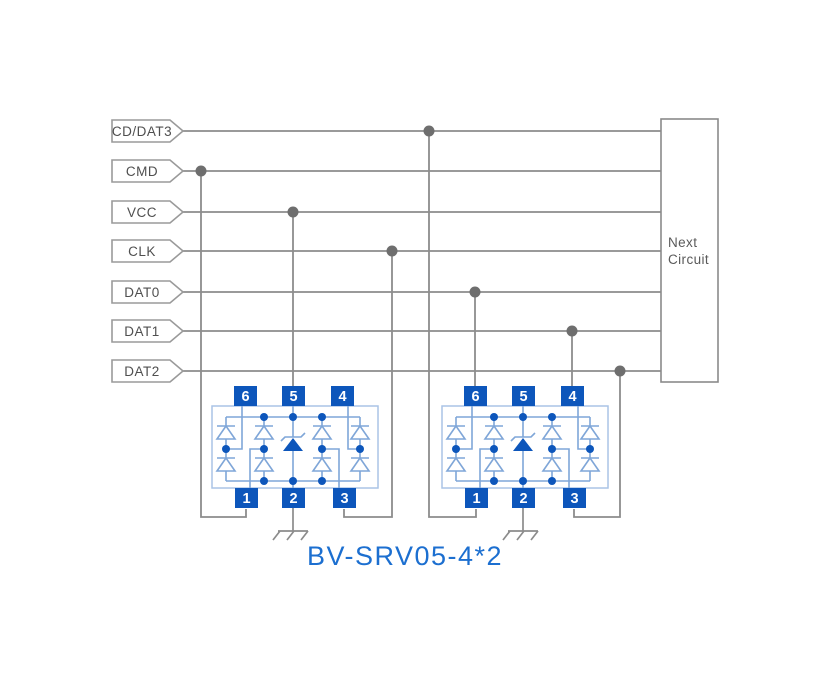 The image size is (832, 680). What do you see at coordinates (597, 444) in the screenshot?
I see `branch-wire-to-chip2-pin3` at bounding box center [597, 444].